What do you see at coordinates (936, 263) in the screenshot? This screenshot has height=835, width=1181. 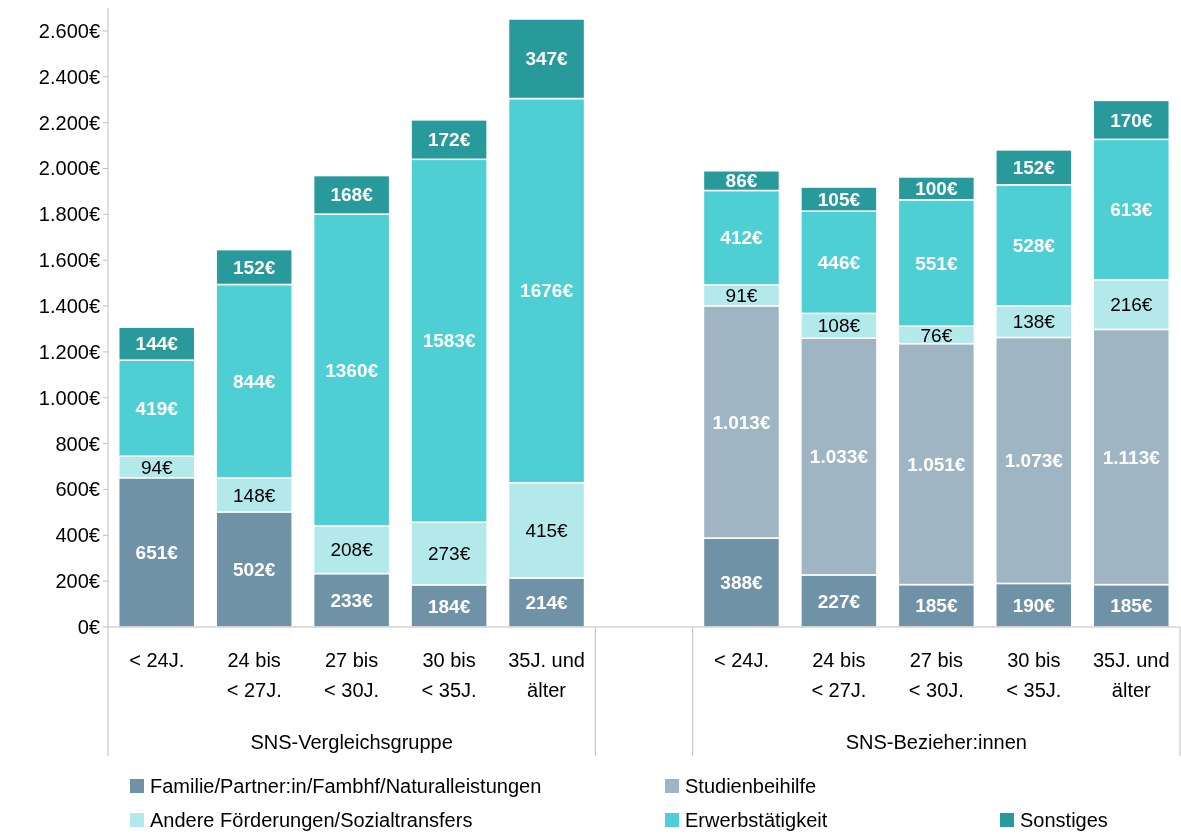 I see `data-label: 551€` at bounding box center [936, 263].